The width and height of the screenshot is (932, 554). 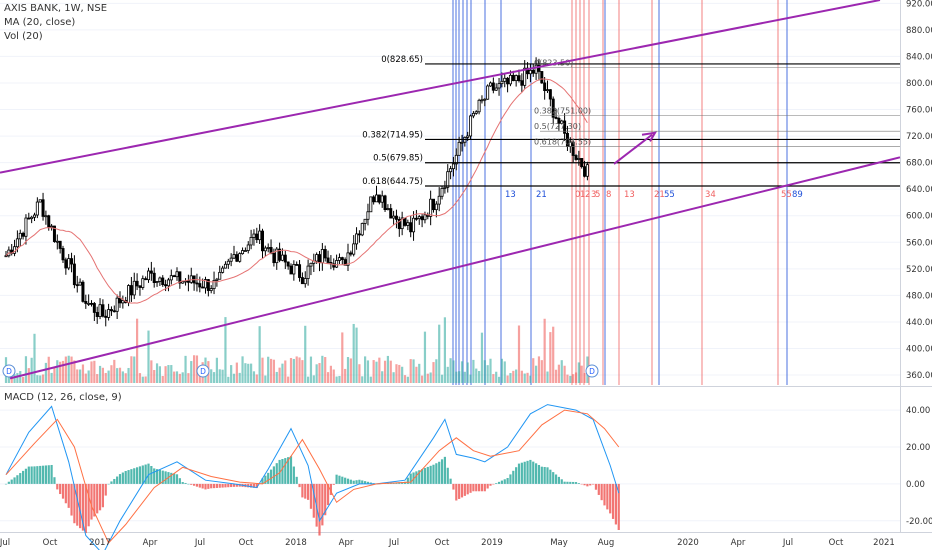 What do you see at coordinates (797, 195) in the screenshot?
I see `fib-time-label: 89` at bounding box center [797, 195].